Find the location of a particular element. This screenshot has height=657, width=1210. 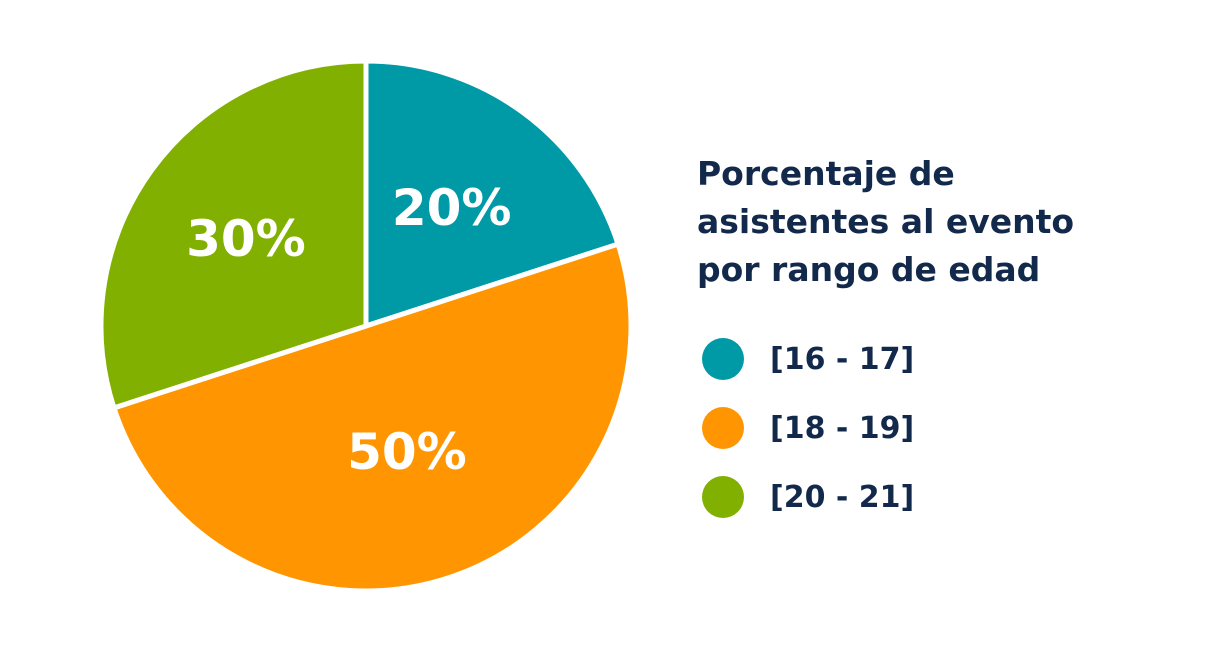

pie-slice-label-1: 50% is located at coordinates (407, 452).